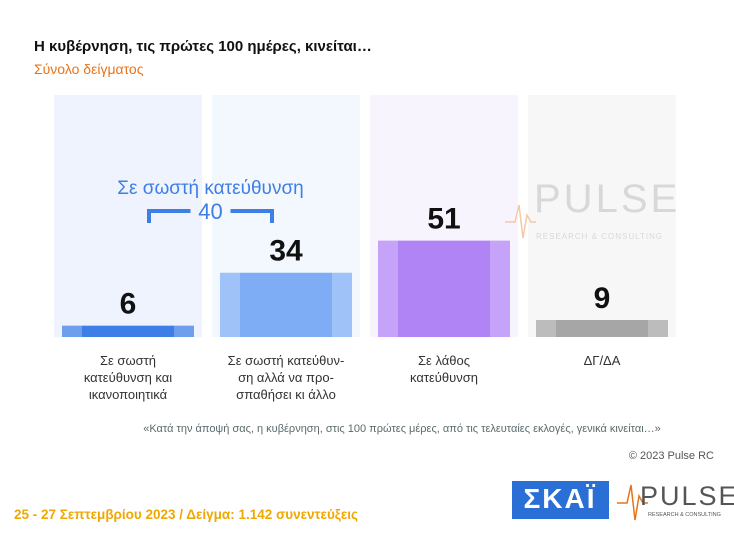 The image size is (734, 536). Describe the element at coordinates (607, 199) in the screenshot. I see `watermark: PULSE` at that location.